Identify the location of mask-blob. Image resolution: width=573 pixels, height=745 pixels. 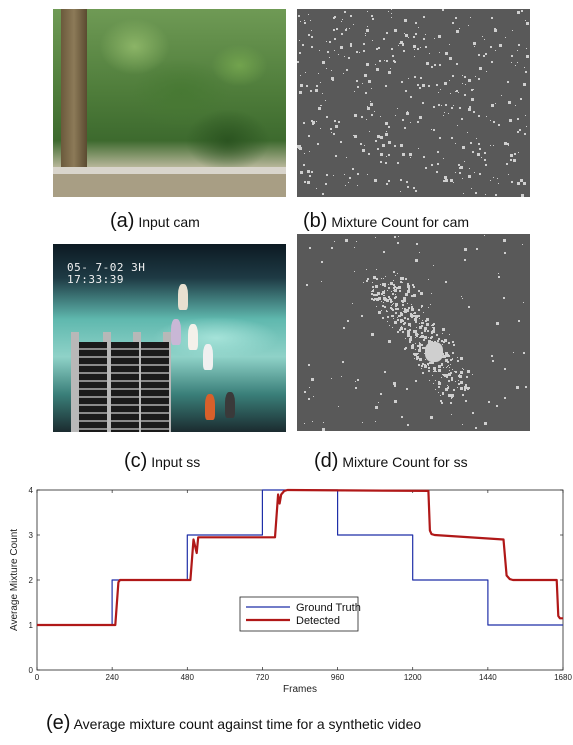
(434, 352).